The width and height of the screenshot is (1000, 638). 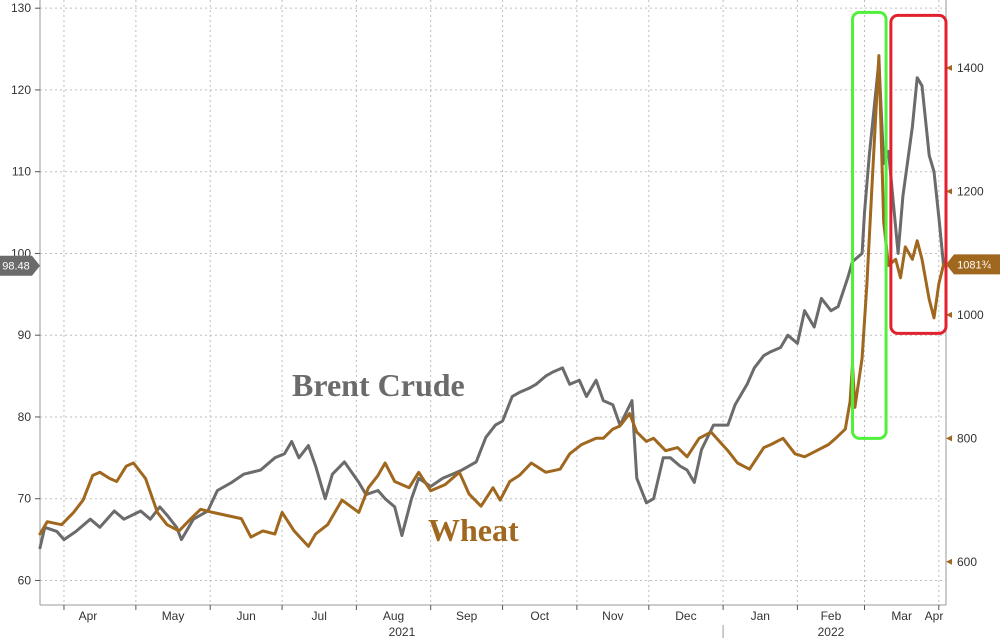 What do you see at coordinates (402, 631) in the screenshot?
I see `x-axis-year-label-0: 2021` at bounding box center [402, 631].